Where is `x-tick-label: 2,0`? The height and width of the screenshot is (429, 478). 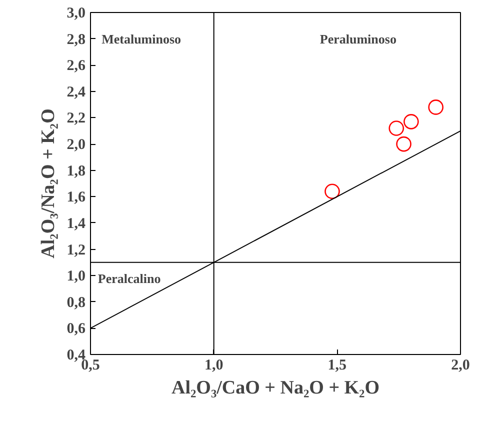 x-tick-label: 2,0 is located at coordinates (460, 366).